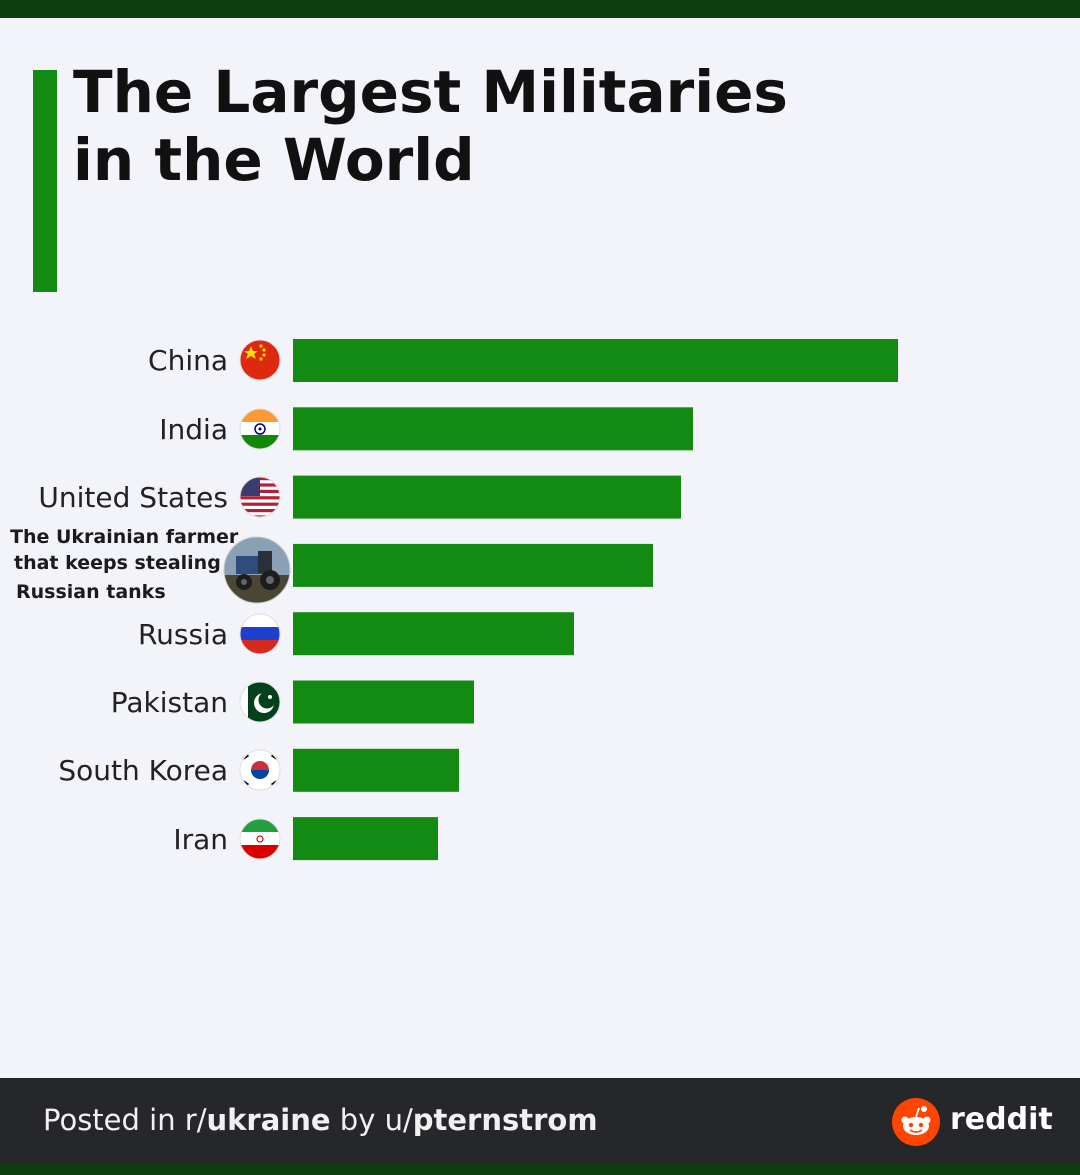 This screenshot has height=1175, width=1080. I want to click on bar-label-india: India, so click(193, 429).